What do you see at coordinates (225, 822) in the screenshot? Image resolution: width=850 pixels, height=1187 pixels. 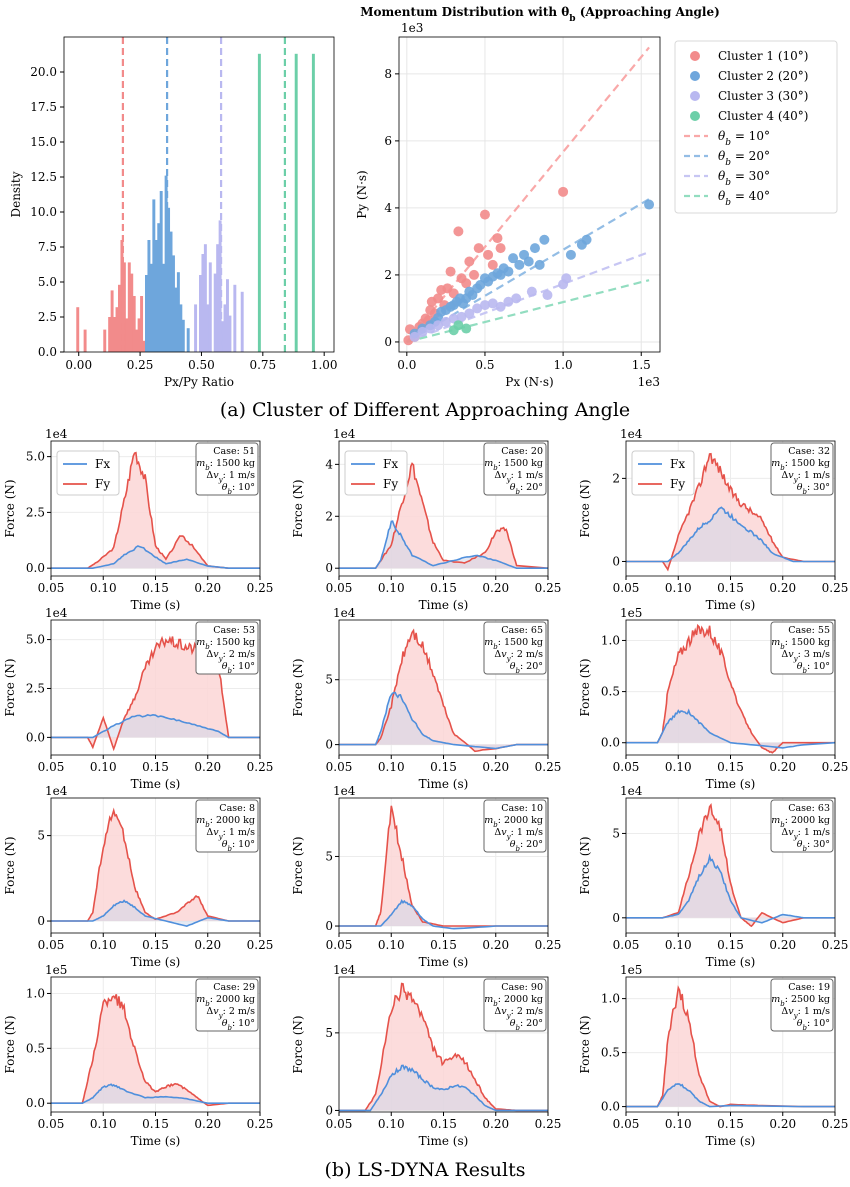 I see `mass-label: mb: 2000 kg` at bounding box center [225, 822].